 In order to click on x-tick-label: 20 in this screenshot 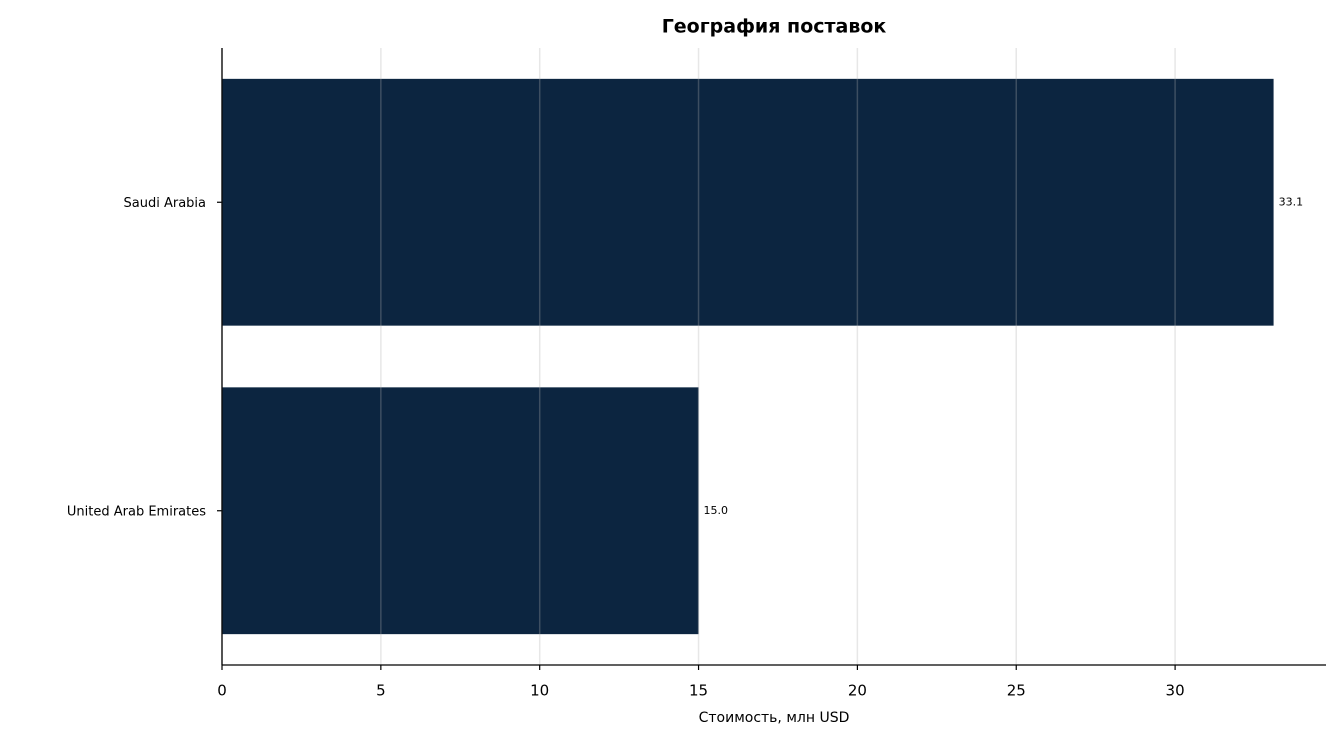, I will do `click(857, 691)`.